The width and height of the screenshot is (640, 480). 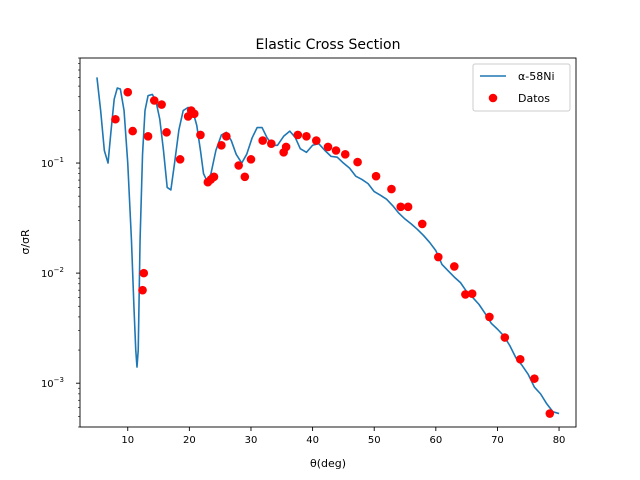 I want to click on x-tick-label: 50, so click(x=374, y=440).